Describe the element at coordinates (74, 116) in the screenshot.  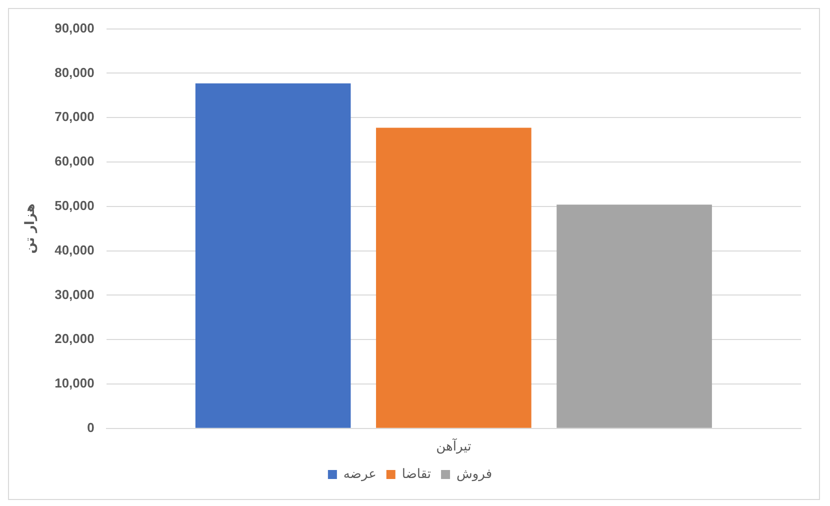
I see `y-tick-label: 70,000` at that location.